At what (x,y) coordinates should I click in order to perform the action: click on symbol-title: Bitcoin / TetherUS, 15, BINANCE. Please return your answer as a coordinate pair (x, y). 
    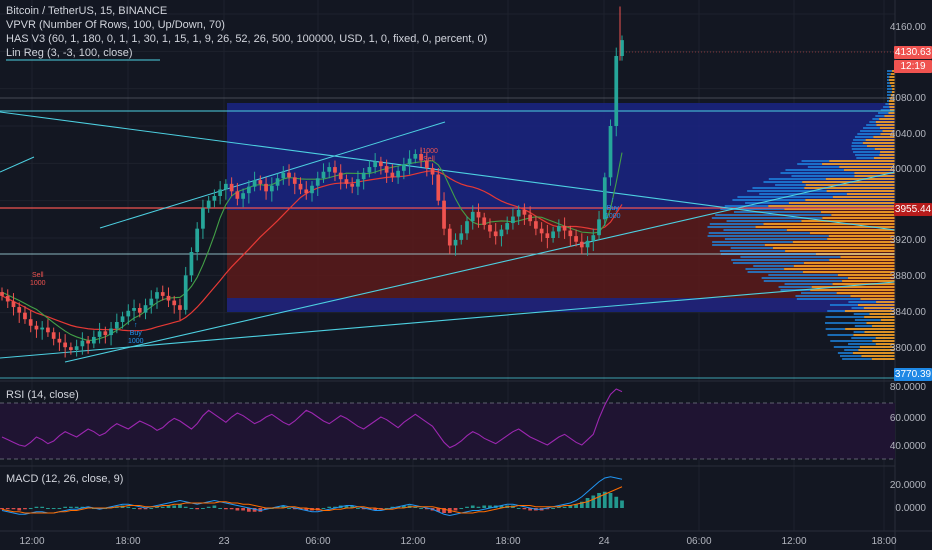
    Looking at the image, I should click on (87, 11).